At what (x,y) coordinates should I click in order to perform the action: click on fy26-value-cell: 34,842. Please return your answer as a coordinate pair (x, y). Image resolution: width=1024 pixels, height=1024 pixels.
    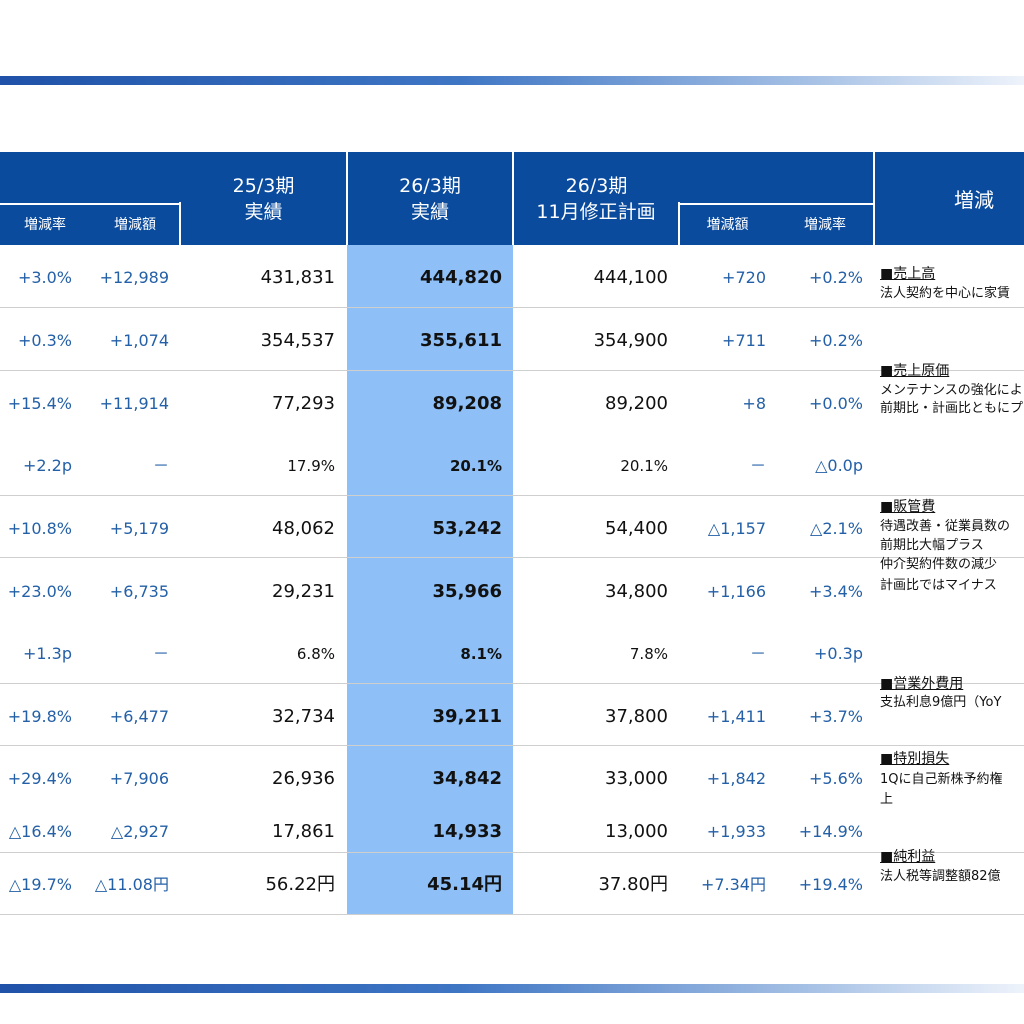
    Looking at the image, I should click on (467, 778).